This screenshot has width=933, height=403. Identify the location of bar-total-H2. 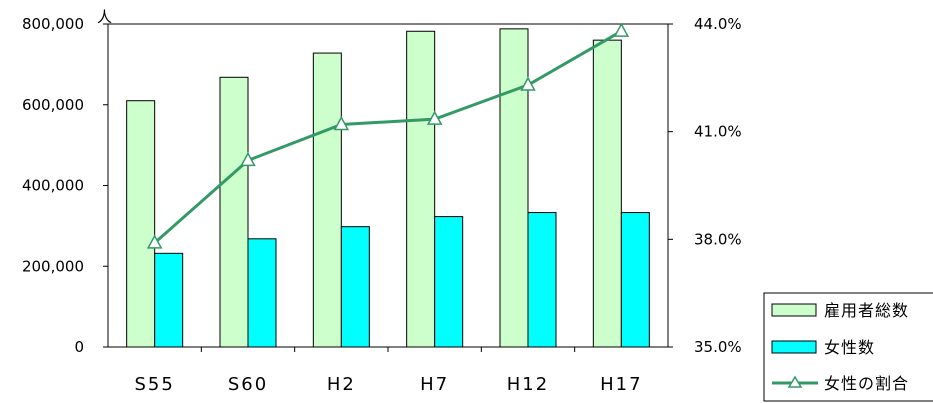
(327, 200).